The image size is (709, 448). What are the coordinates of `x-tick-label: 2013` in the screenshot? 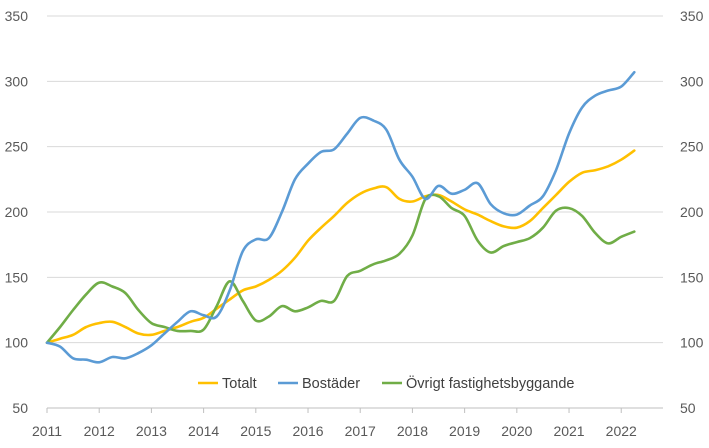 It's located at (151, 431).